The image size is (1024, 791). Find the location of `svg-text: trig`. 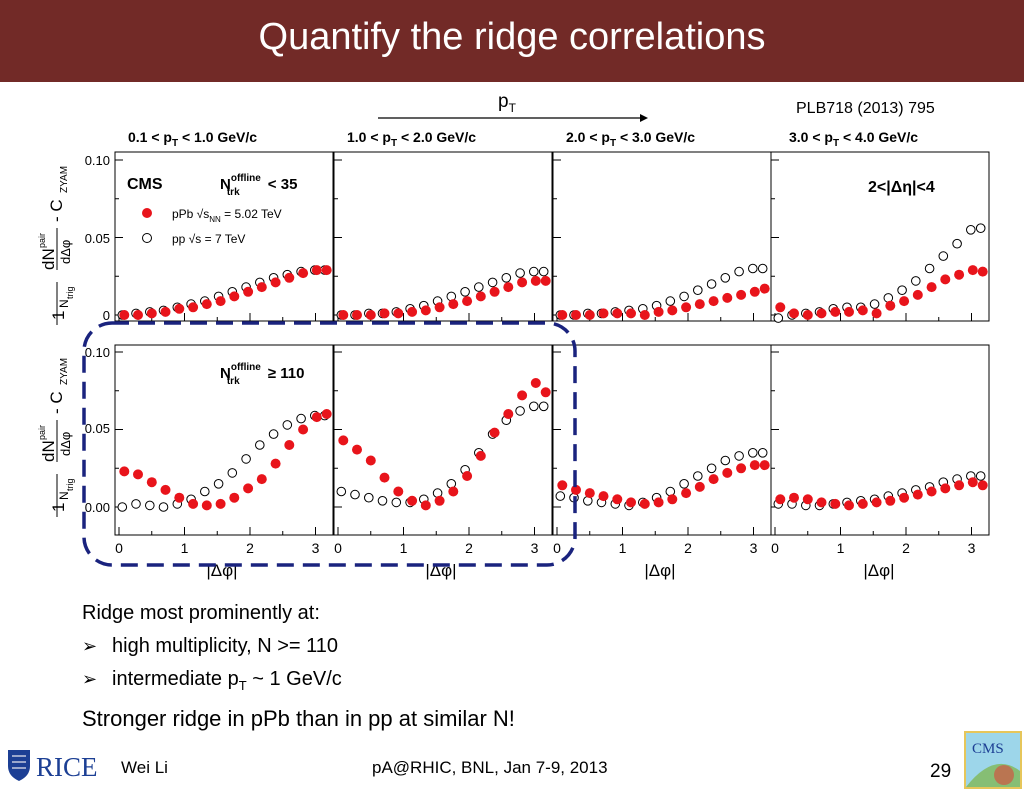

svg-text: trig is located at coordinates (70, 292).